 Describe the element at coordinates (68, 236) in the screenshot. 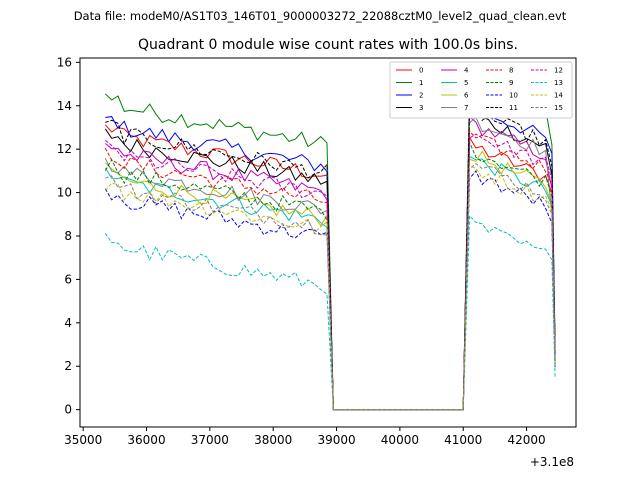

I see `y-tick-label: 8` at that location.